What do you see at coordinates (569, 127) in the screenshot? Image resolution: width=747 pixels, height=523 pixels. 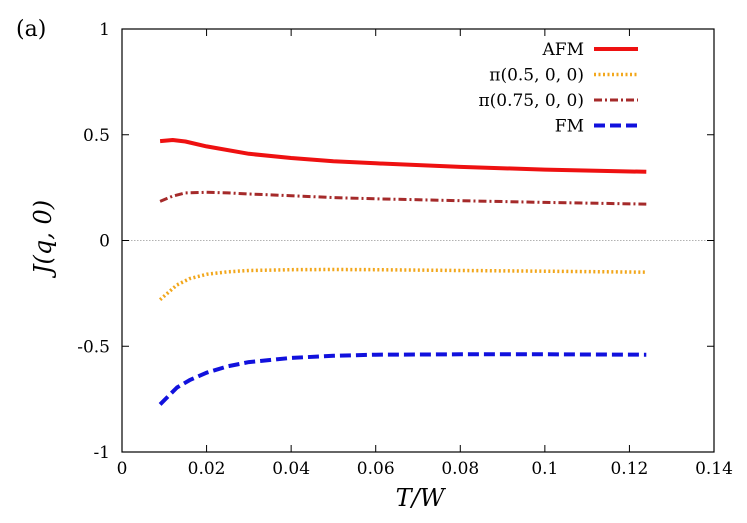 I see `legend-label: FM` at bounding box center [569, 127].